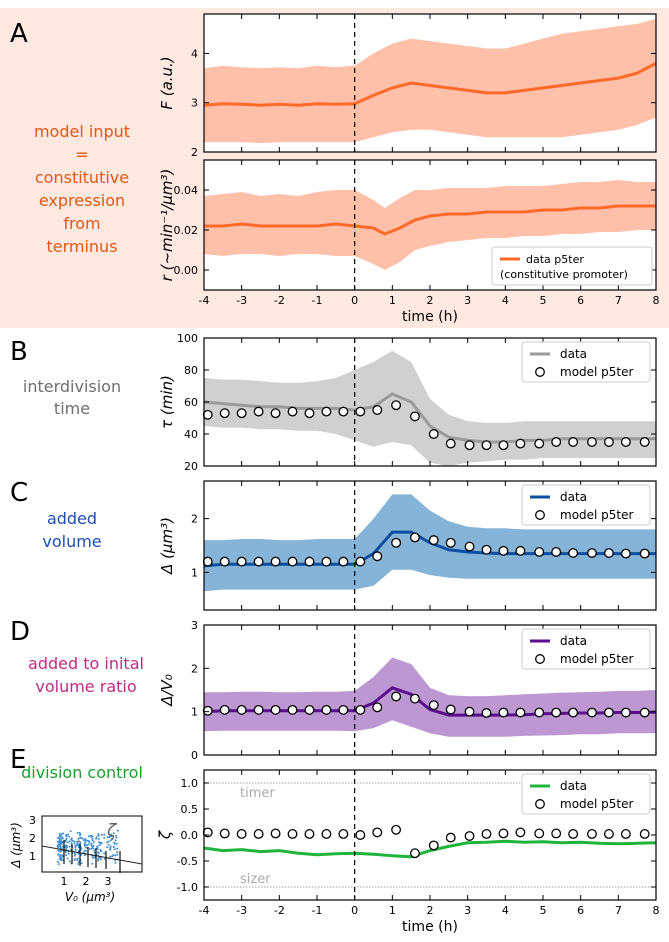 This screenshot has width=669, height=942. I want to click on inset-scatter: ζ 1 2 3 1 2 3 V₀ (μm³) Δ (μm³), so click(76, 859).